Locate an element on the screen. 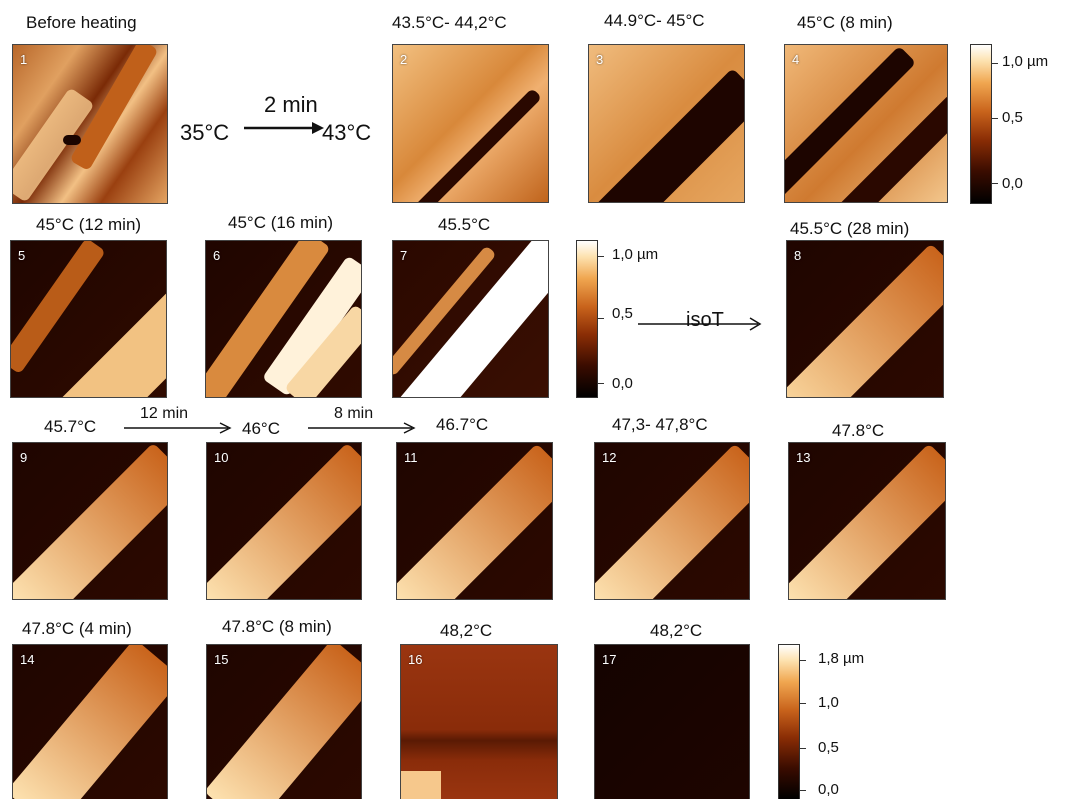 The height and width of the screenshot is (799, 1067). panel-label-1: Before heating is located at coordinates (81, 22).